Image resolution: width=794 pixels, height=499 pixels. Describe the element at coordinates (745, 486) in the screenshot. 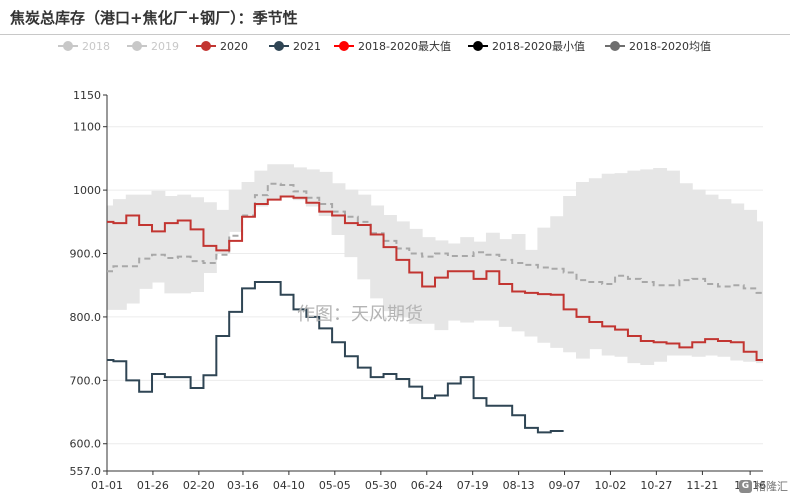

I see `brand-logo-icon: G` at that location.